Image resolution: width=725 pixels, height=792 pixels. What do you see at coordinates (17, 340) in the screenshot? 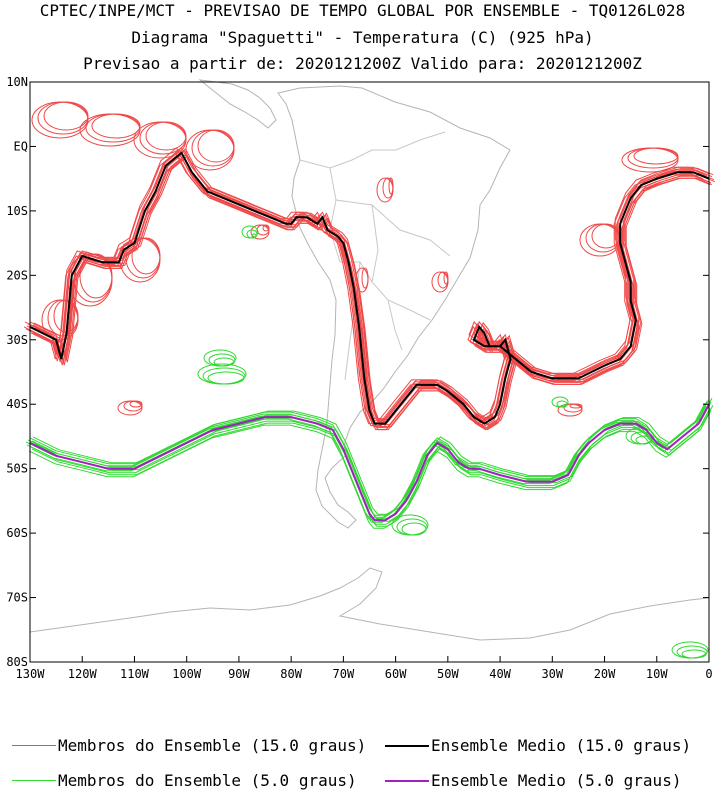
I see `y-tick-label: 30S` at bounding box center [17, 340].